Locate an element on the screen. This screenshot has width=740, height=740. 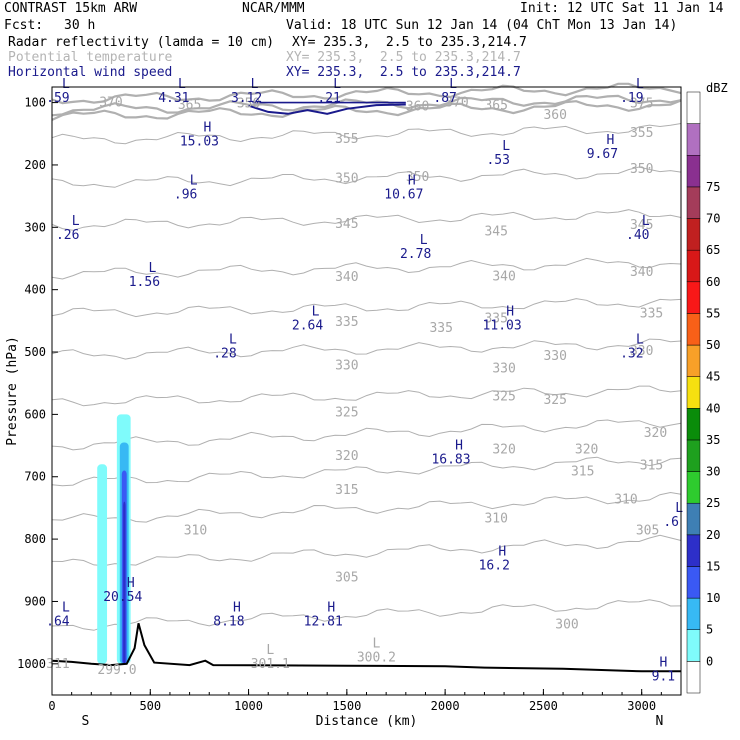
wind-extremum-value: 3.12 is located at coordinates (246, 98).